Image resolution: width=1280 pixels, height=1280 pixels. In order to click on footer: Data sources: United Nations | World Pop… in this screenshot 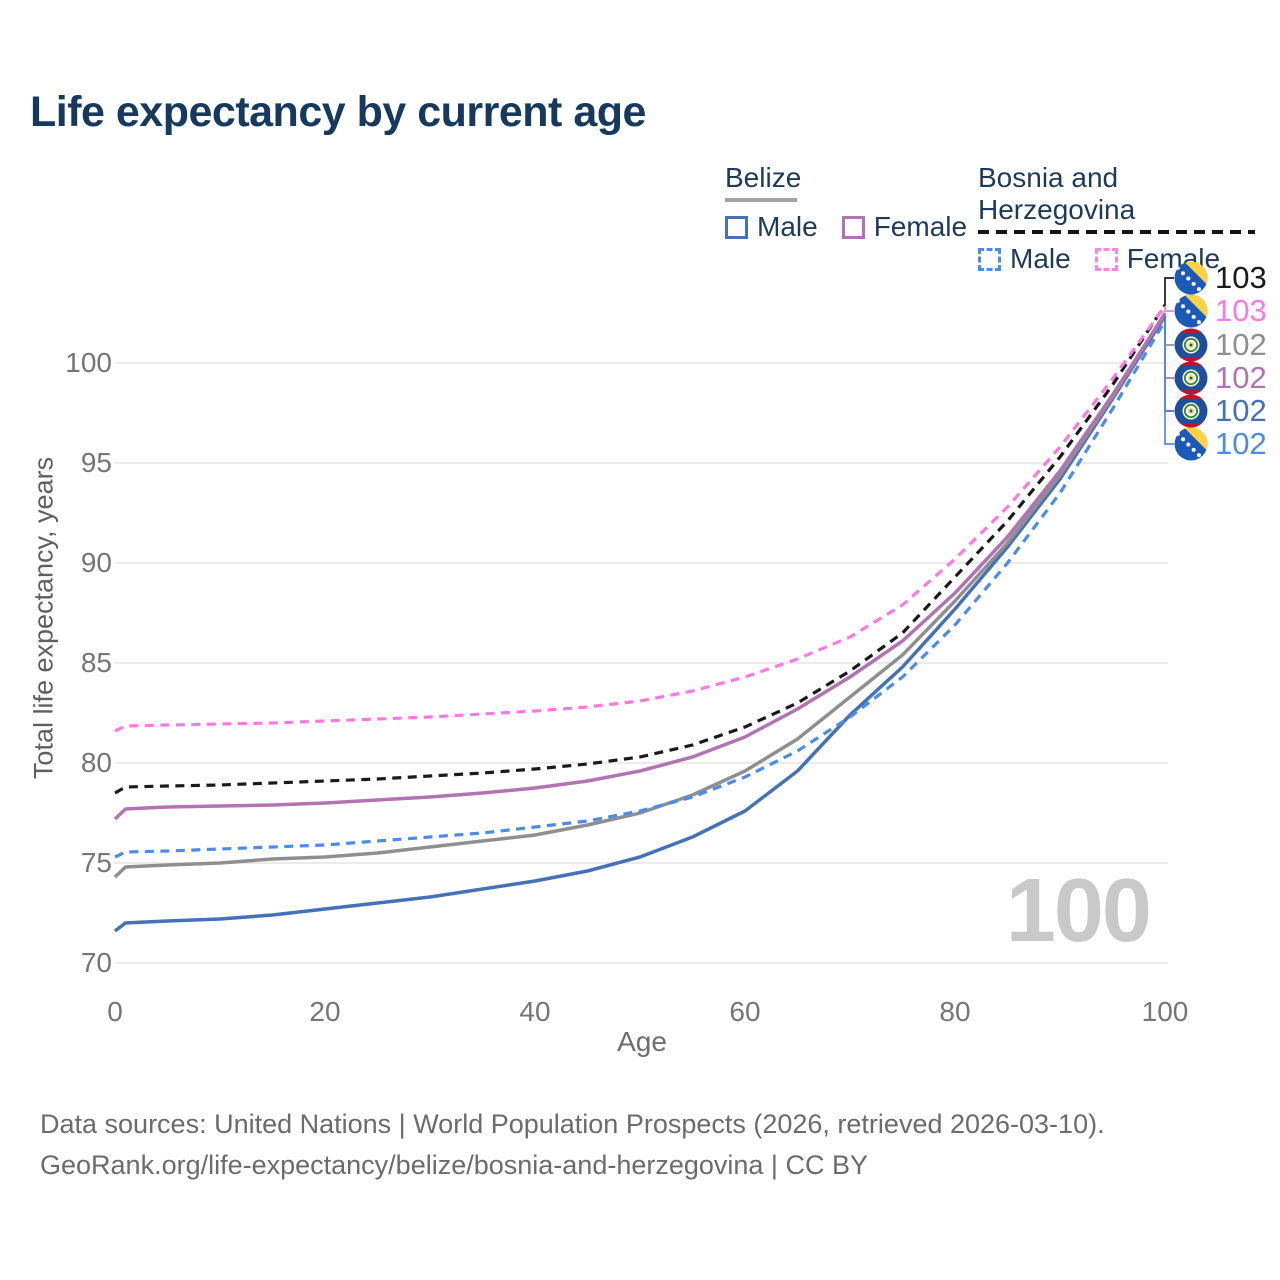, I will do `click(572, 1145)`.